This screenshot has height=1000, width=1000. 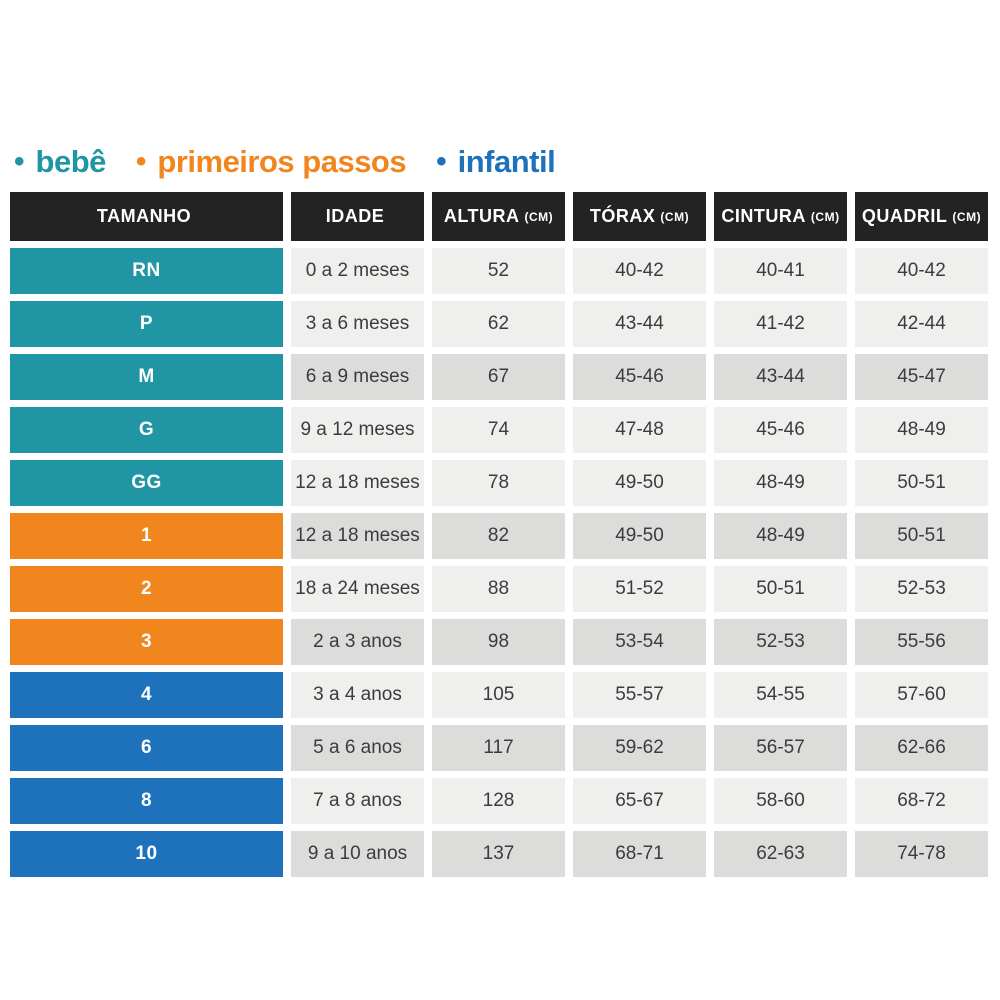 What do you see at coordinates (780, 748) in the screenshot?
I see `cintura-cell: 56-57` at bounding box center [780, 748].